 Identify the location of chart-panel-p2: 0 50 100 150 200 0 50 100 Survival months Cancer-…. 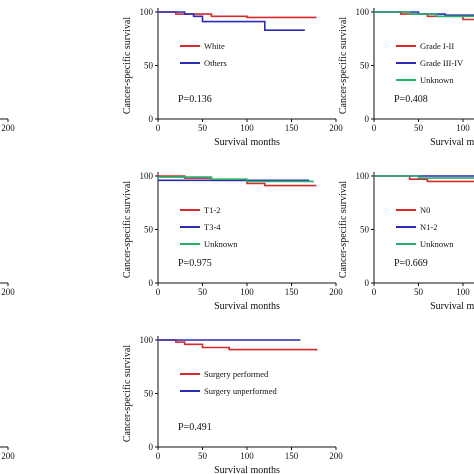
(232, 77).